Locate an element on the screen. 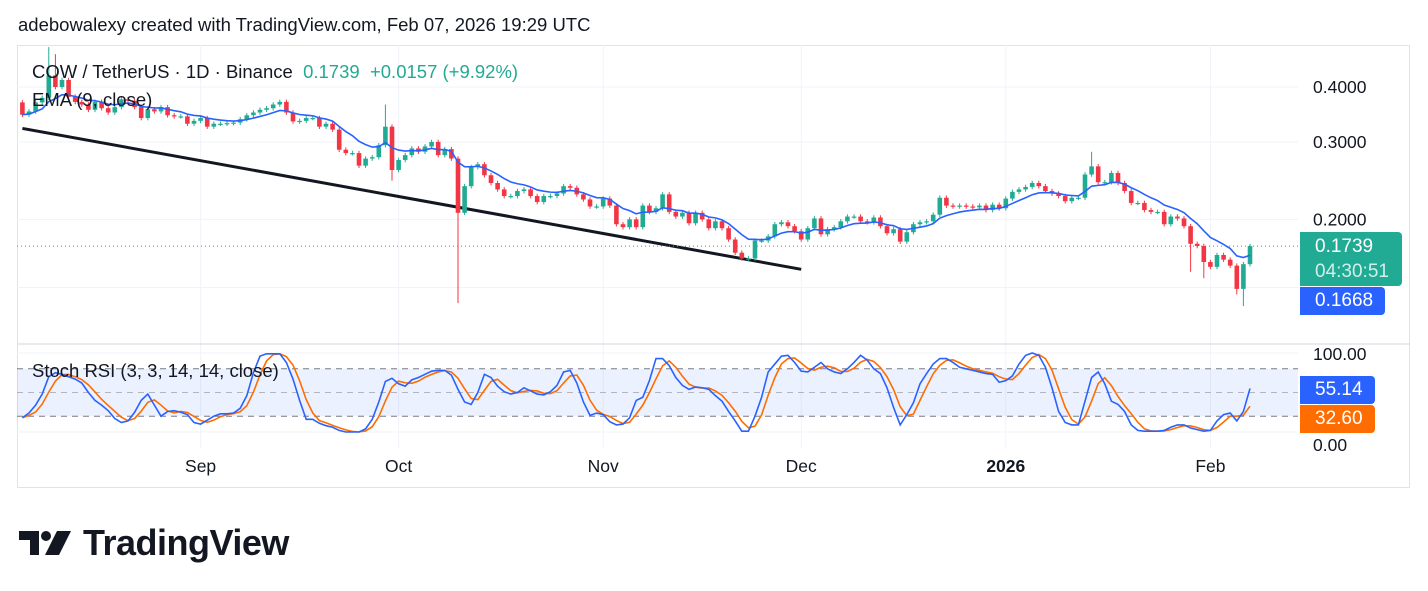  price-axis: 0.4000 0.3000 0.2000 100.00 0.00 is located at coordinates (1340, 266).